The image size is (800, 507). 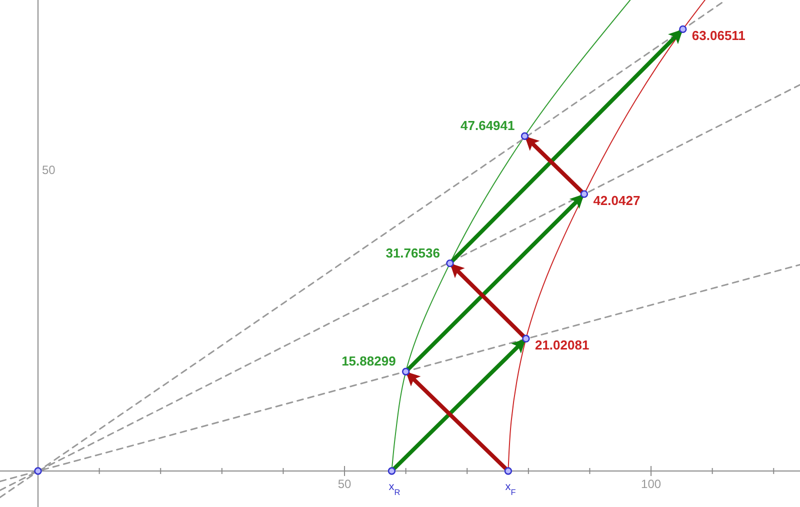 I want to click on annotation: 31.76536, so click(x=413, y=252).